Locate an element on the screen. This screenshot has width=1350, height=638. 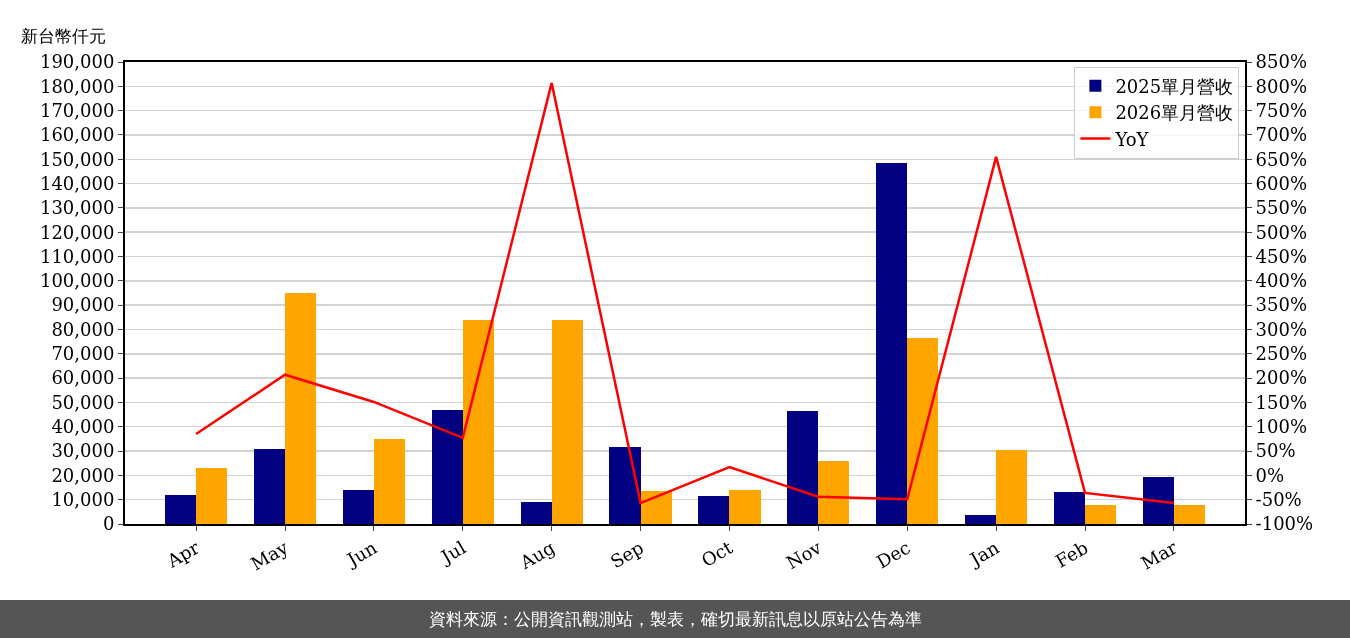
x-tick-label: Mar is located at coordinates (1159, 555).